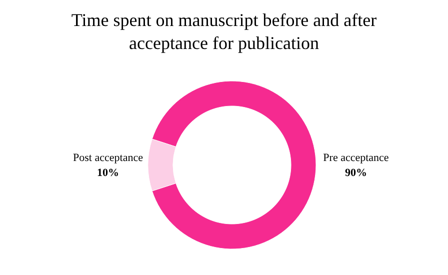 The width and height of the screenshot is (448, 275). I want to click on data-label: 90%, so click(356, 173).